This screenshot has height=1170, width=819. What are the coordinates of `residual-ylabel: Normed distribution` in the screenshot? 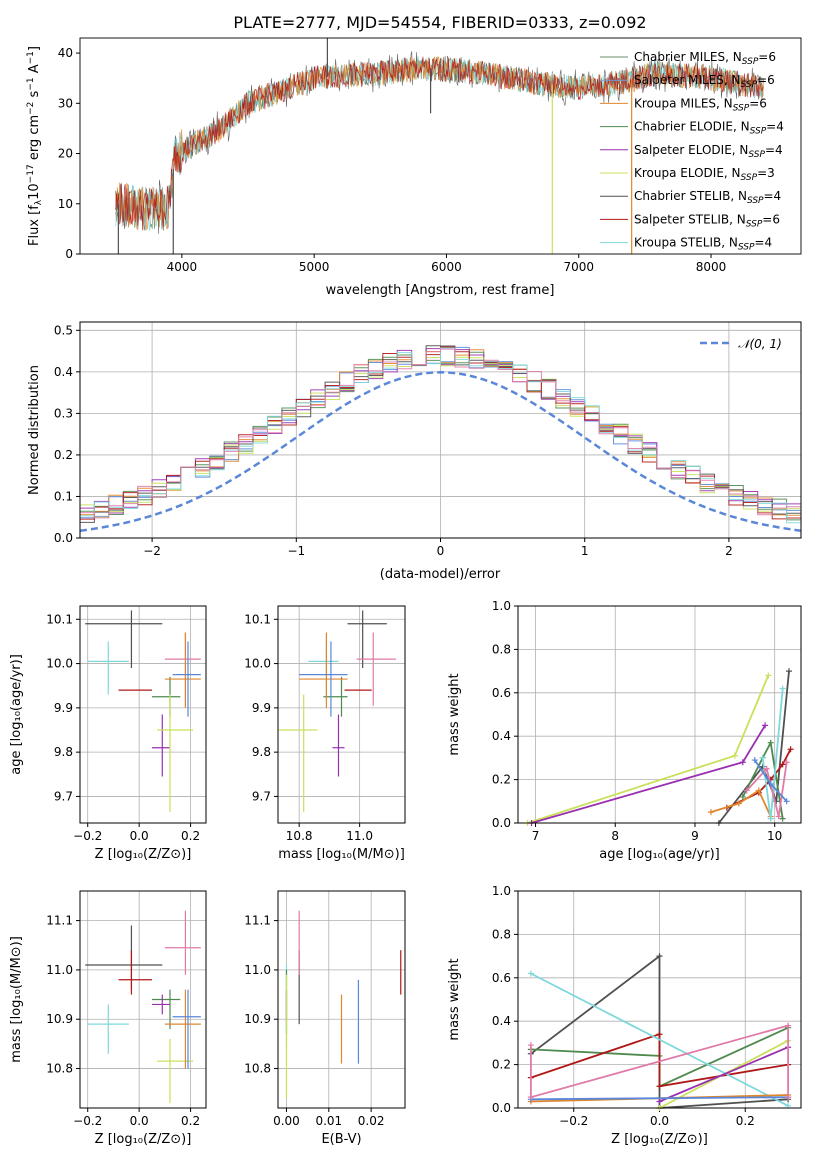 It's located at (34, 430).